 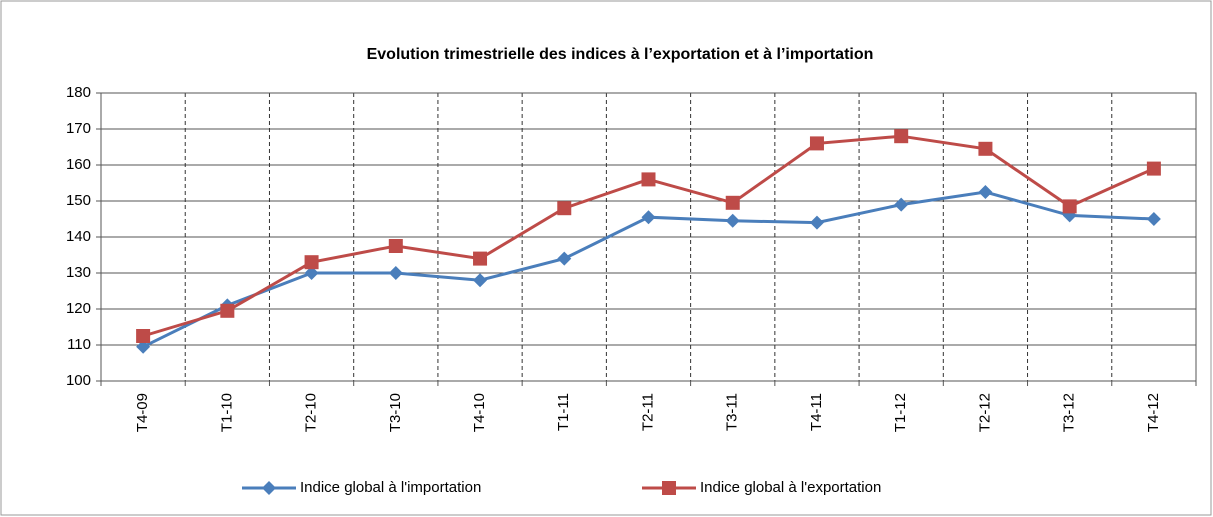 What do you see at coordinates (984, 412) in the screenshot?
I see `x-tick-label: T2-12` at bounding box center [984, 412].